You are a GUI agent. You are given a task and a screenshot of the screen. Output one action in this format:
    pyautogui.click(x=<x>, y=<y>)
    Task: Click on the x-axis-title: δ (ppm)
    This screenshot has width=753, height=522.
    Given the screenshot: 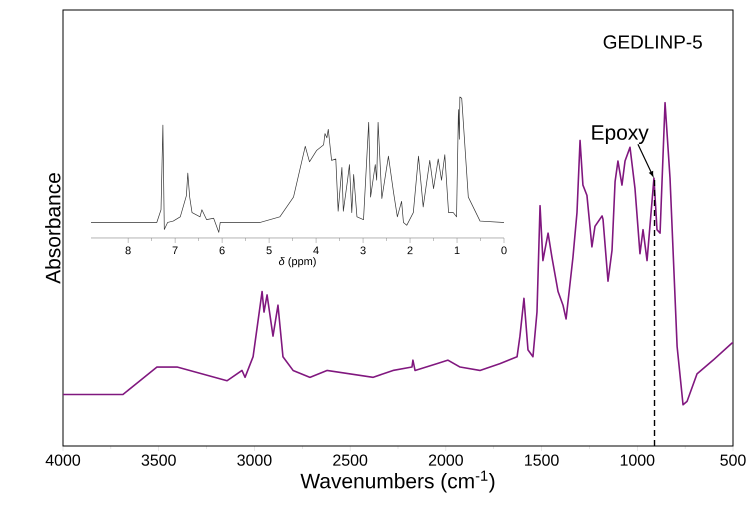 What is the action you would take?
    pyautogui.click(x=297, y=262)
    